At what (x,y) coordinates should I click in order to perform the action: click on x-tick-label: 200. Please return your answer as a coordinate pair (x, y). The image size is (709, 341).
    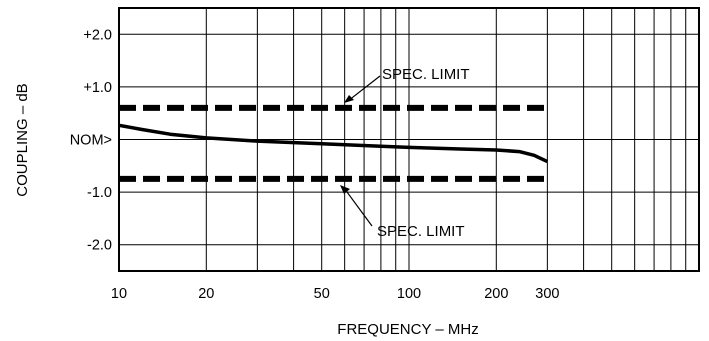
    Looking at the image, I should click on (496, 294).